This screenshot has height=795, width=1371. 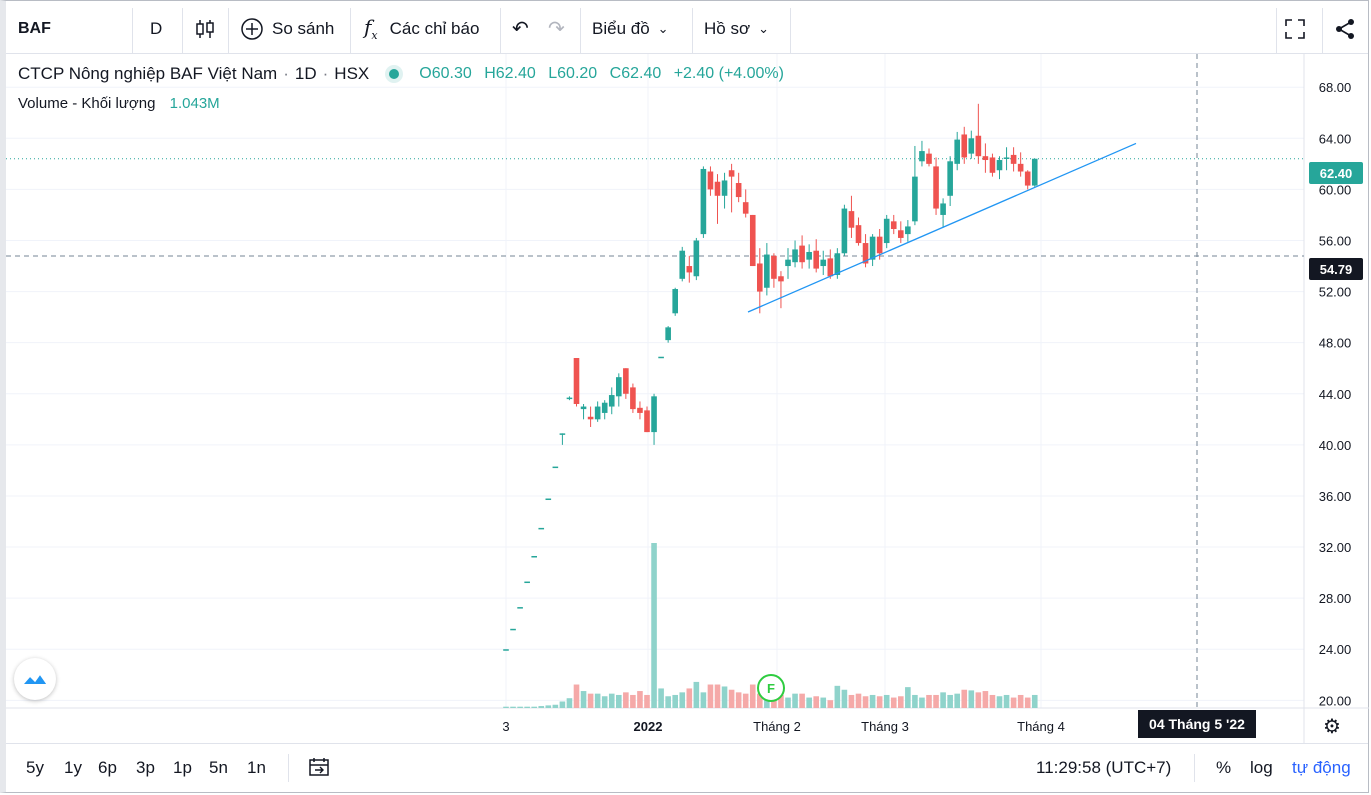 I want to click on logo-icon, so click(x=35, y=678).